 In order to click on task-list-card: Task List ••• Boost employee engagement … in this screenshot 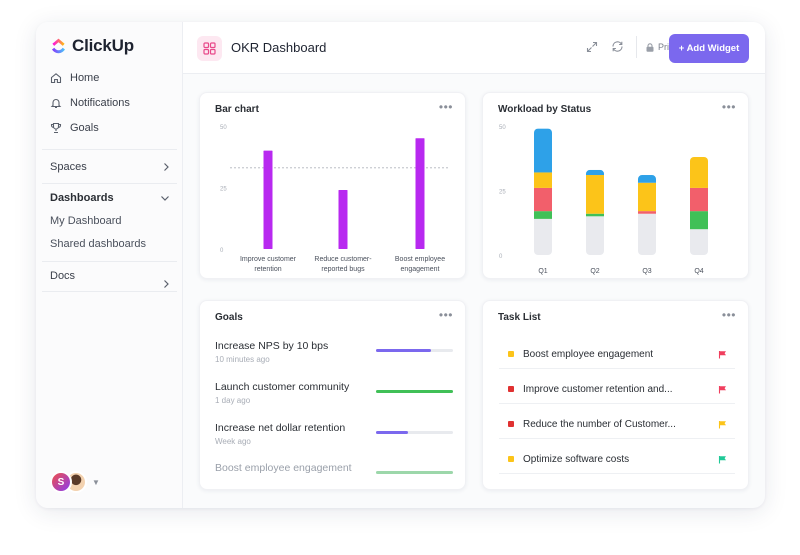, I will do `click(615, 395)`.